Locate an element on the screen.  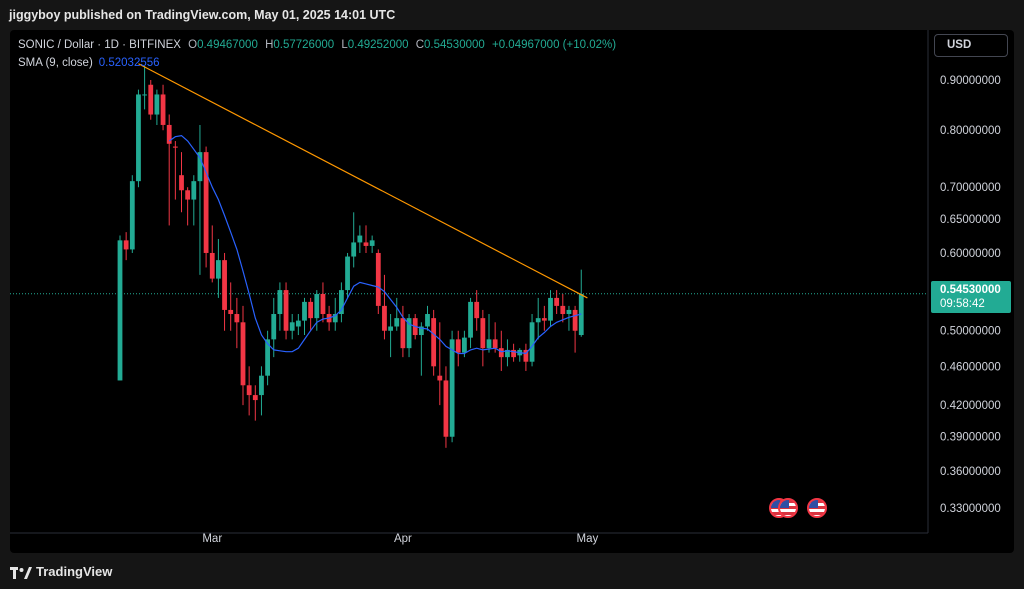
close-key: C is located at coordinates (420, 45).